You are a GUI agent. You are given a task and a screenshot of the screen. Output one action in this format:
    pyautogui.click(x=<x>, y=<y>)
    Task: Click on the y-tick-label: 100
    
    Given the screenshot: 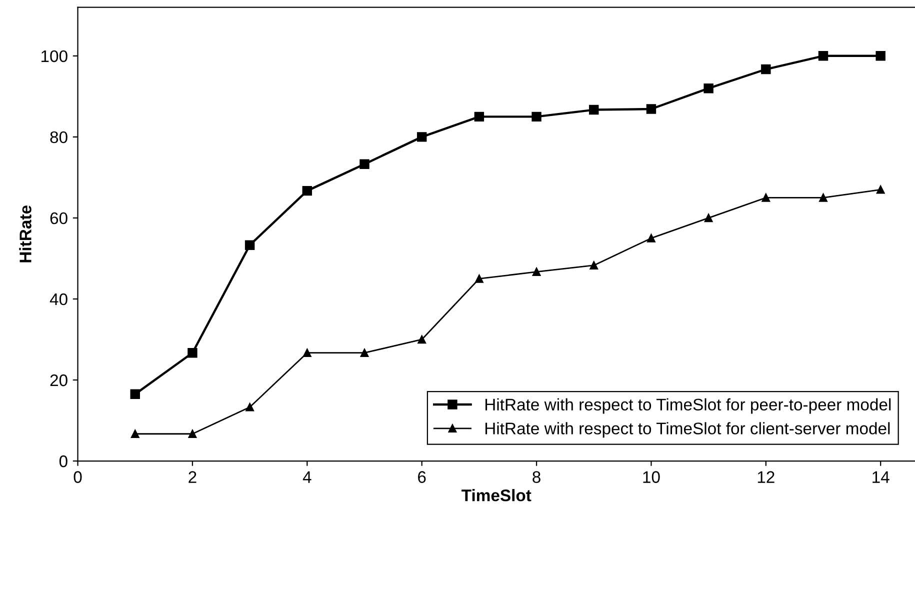 What is the action you would take?
    pyautogui.click(x=55, y=56)
    